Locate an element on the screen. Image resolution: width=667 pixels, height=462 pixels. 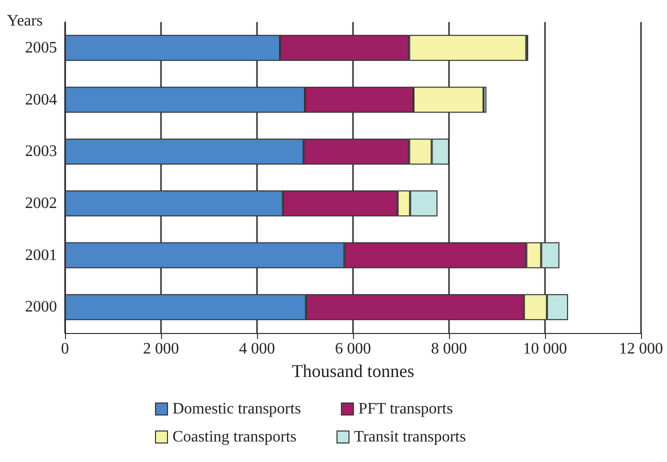
legend-label: Domestic transports is located at coordinates (236, 409).